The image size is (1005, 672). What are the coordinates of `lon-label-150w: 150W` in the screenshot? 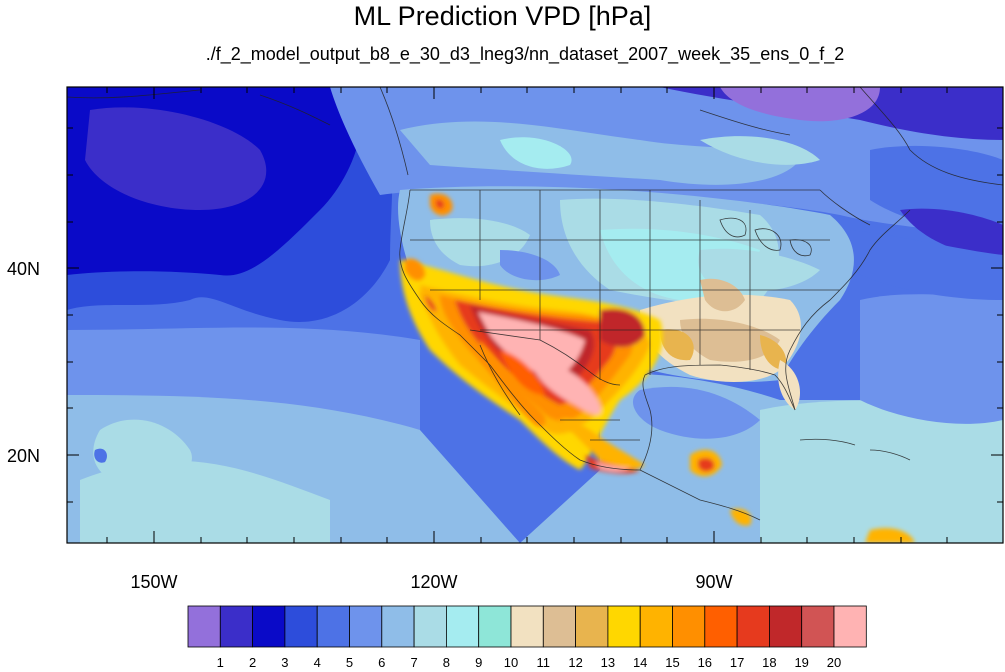 It's located at (154, 582).